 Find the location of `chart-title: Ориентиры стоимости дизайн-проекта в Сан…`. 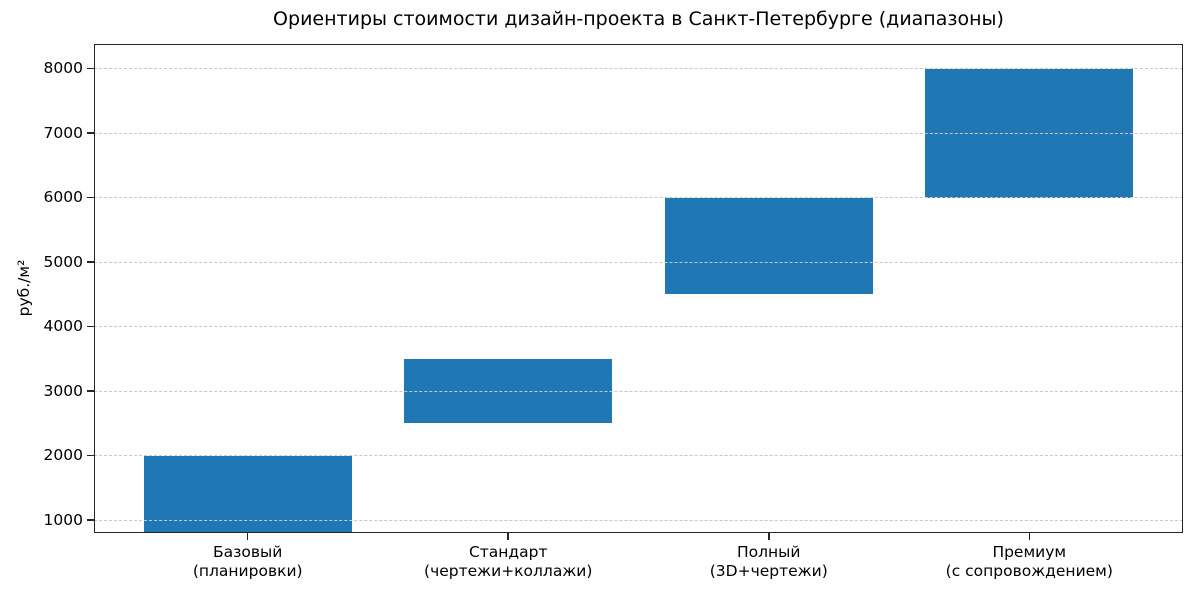

chart-title: Ориентиры стоимости дизайн-проекта в Сан… is located at coordinates (638, 19).